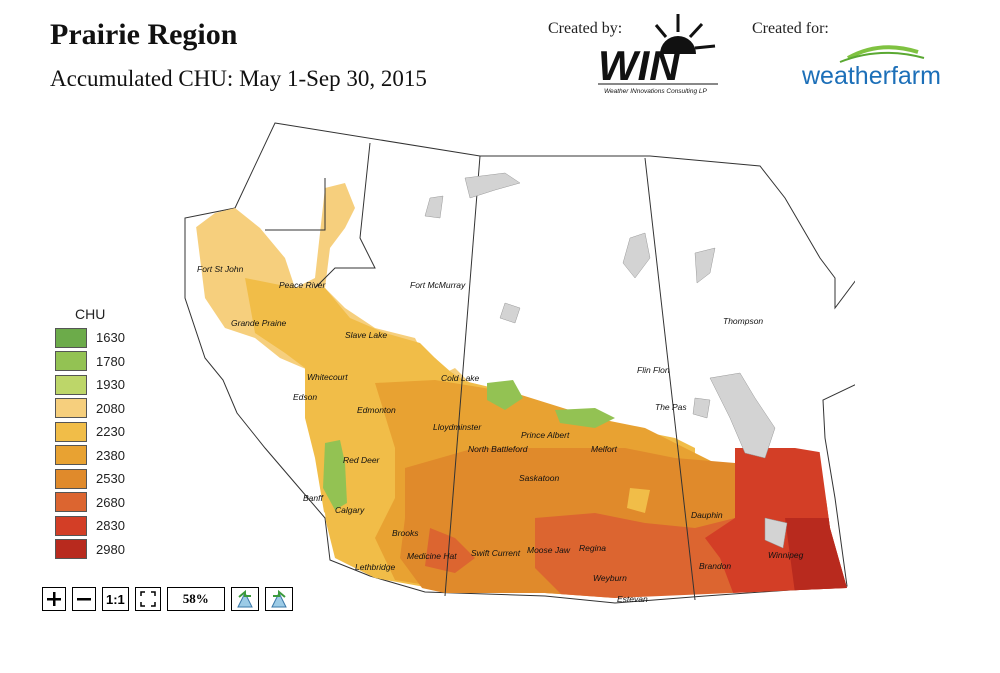 This screenshot has width=1000, height=673. What do you see at coordinates (438, 285) in the screenshot?
I see `city-label: Fort McMurray` at bounding box center [438, 285].